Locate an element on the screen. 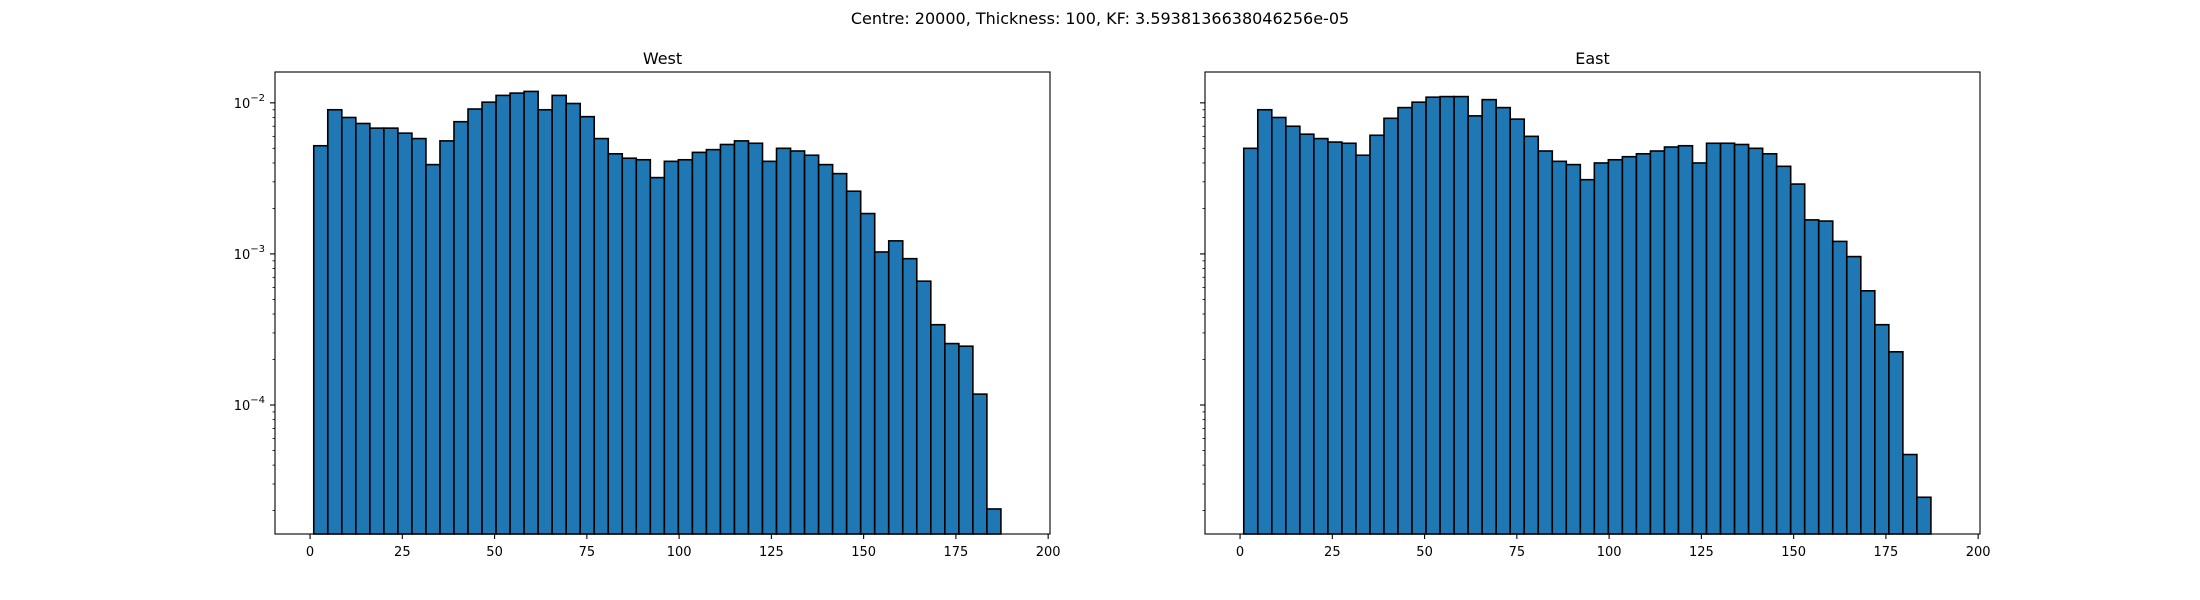 Image resolution: width=2200 pixels, height=600 pixels. west-y-tick-label: 10⁻³ is located at coordinates (249, 253).